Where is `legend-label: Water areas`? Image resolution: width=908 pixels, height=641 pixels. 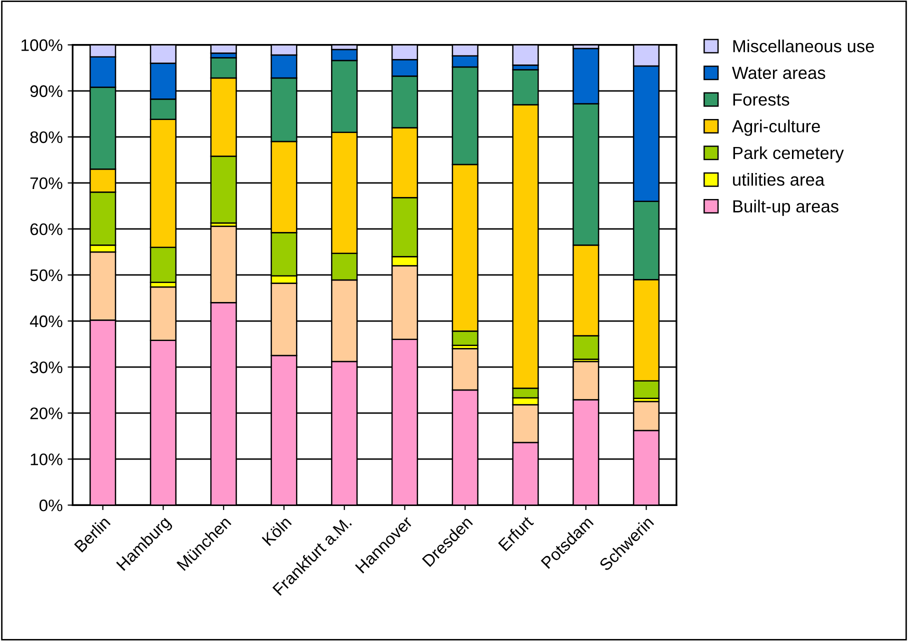
legend-label: Water areas is located at coordinates (779, 73).